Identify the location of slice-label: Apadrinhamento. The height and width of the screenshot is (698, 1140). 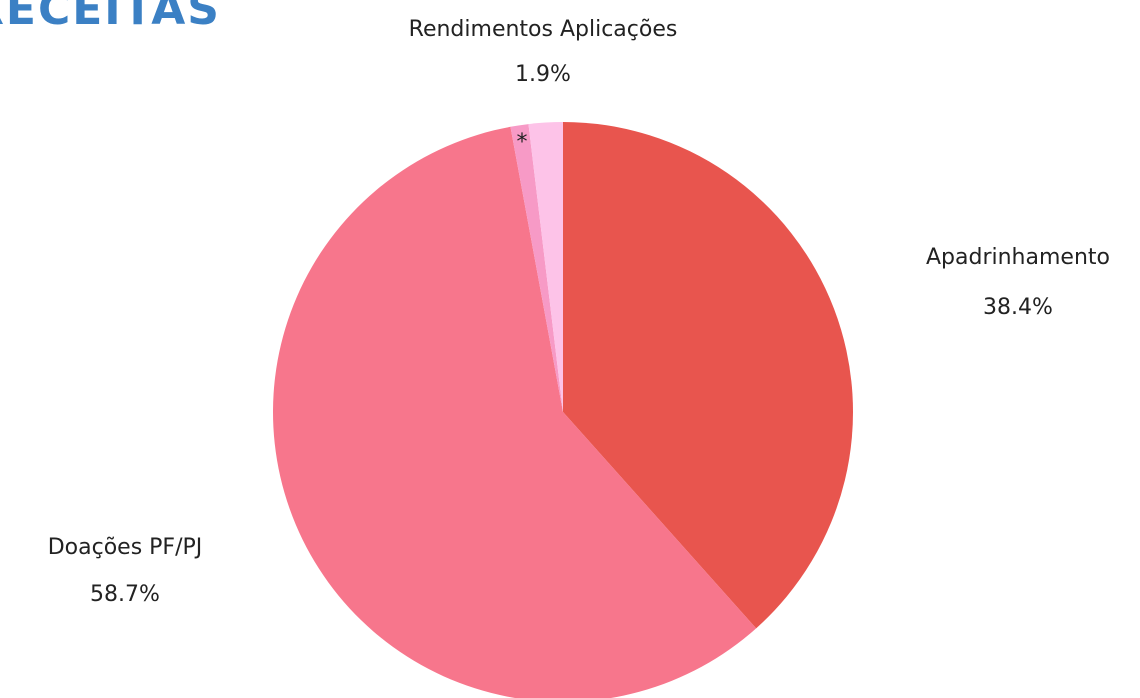
(1018, 257).